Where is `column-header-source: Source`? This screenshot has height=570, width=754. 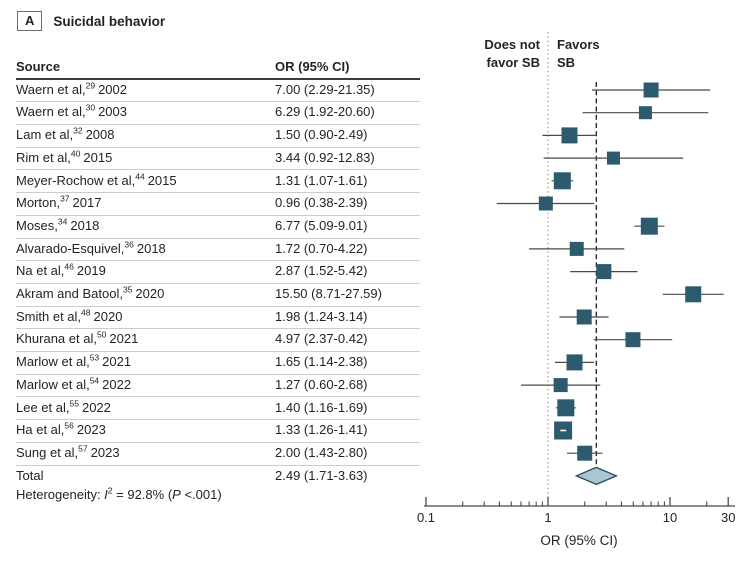
column-header-source: Source is located at coordinates (38, 66).